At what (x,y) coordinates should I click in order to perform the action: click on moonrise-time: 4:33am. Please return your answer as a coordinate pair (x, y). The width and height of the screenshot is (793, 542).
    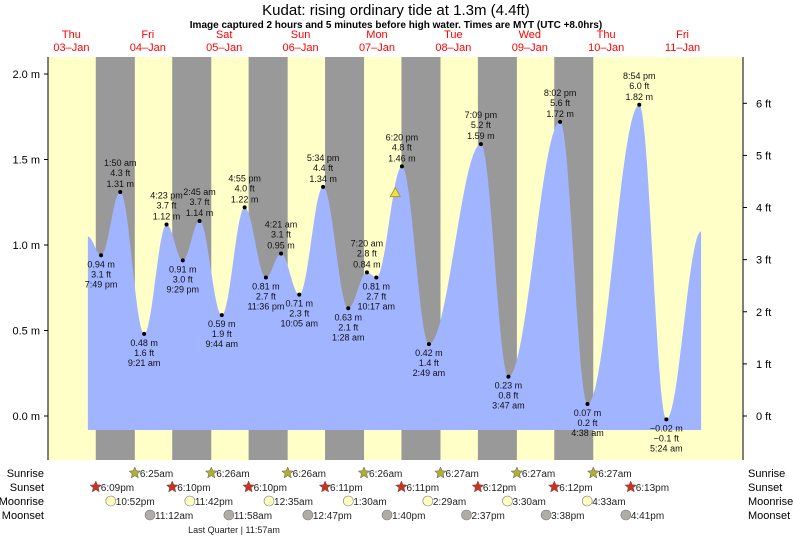
    Looking at the image, I should click on (608, 502).